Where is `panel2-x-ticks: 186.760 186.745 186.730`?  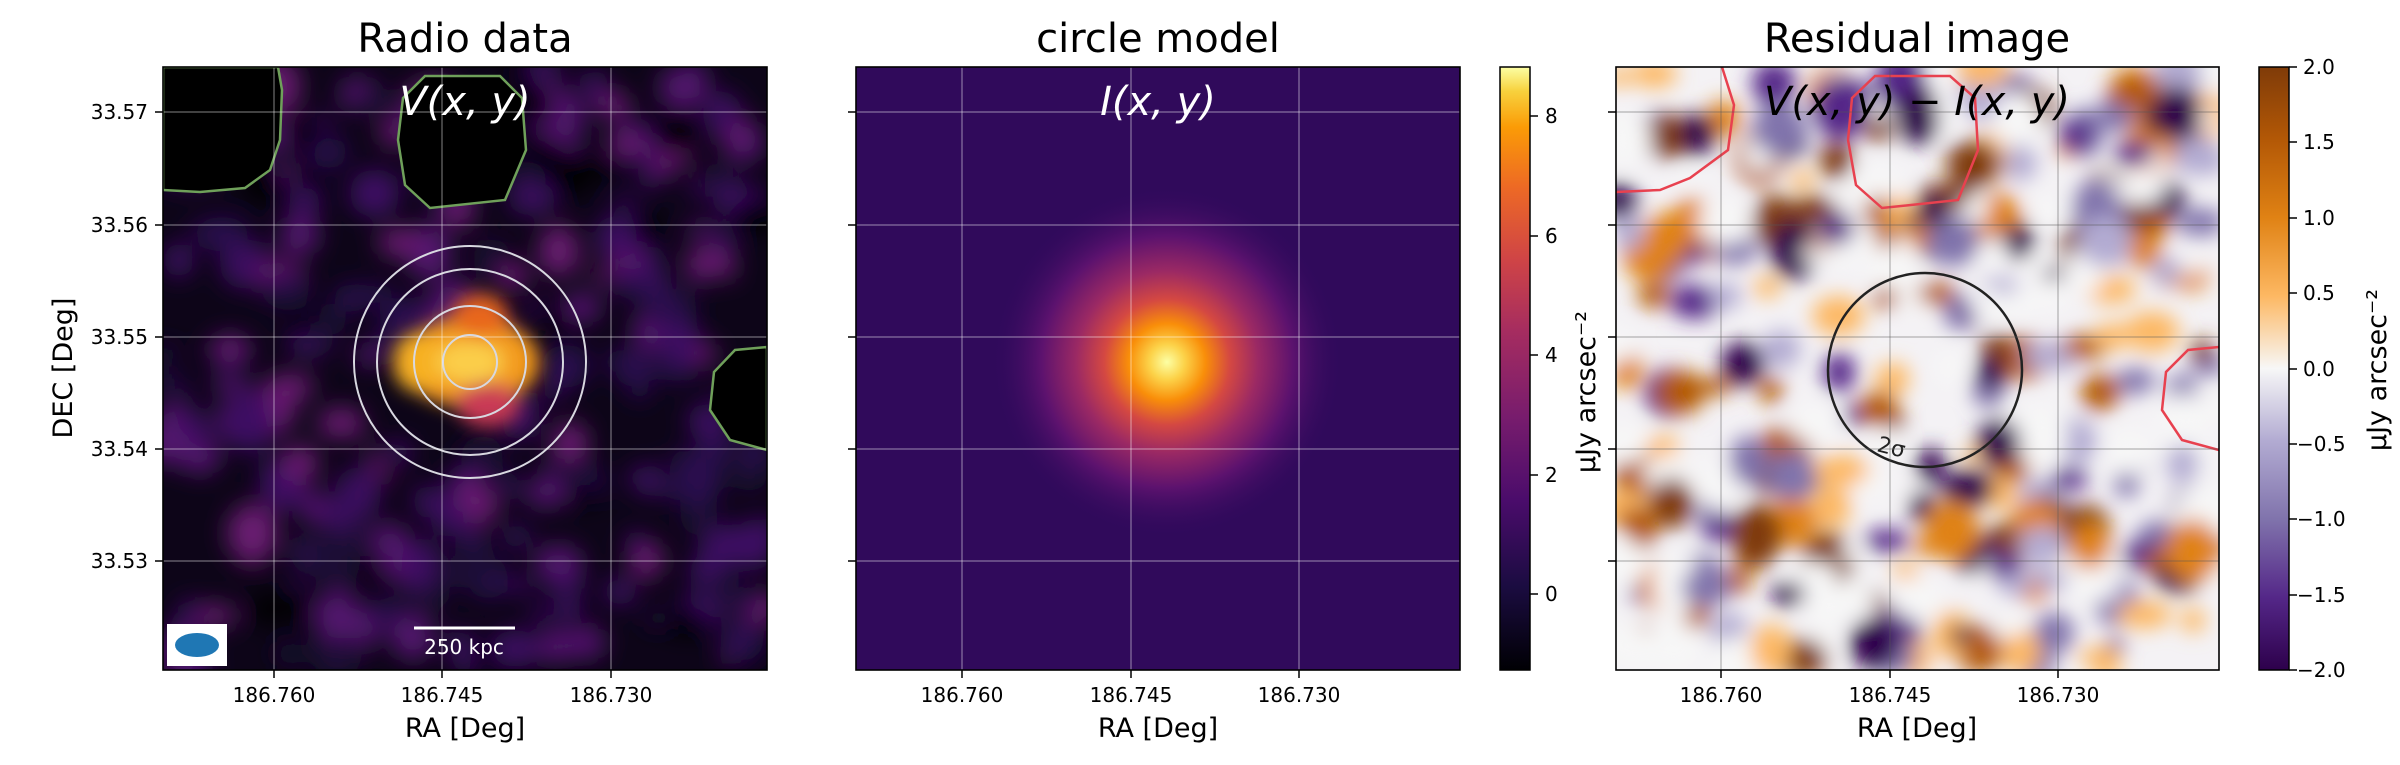
panel2-x-ticks: 186.760 186.745 186.730 is located at coordinates (1130, 688).